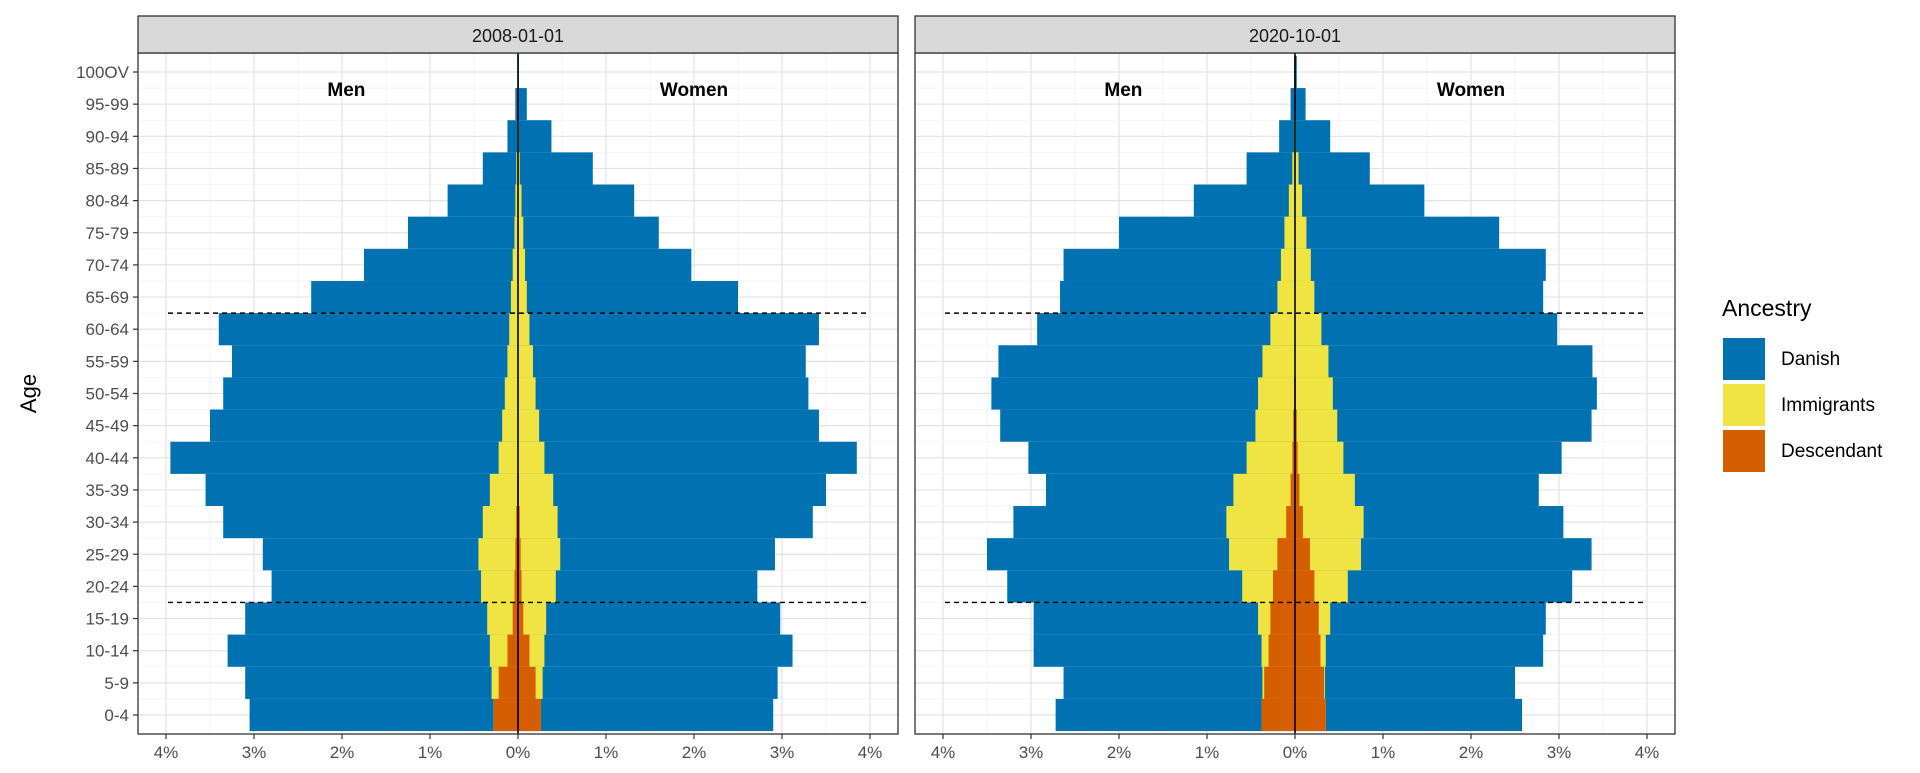 The width and height of the screenshot is (1920, 773). I want to click on y-tick-label: 85-89, so click(107, 168).